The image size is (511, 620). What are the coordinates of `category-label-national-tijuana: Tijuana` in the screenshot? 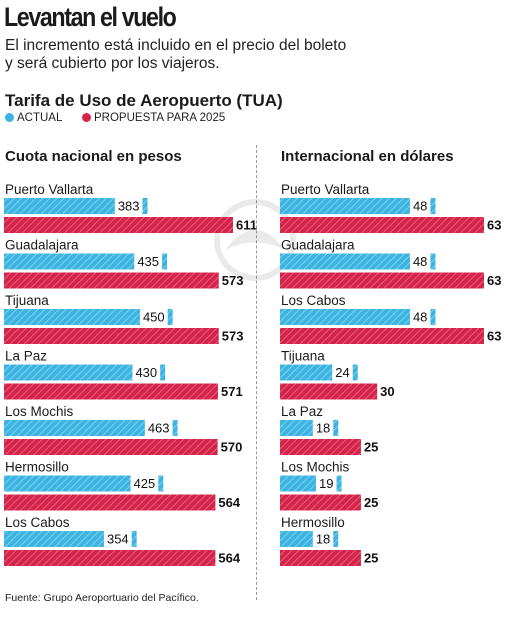 It's located at (27, 300).